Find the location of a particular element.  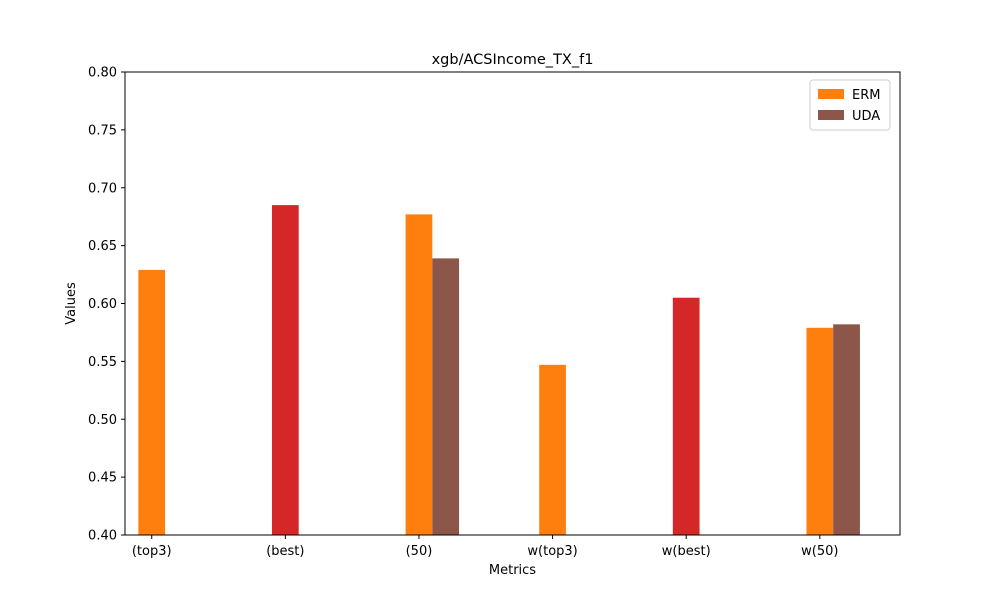

x-tick-label: w(best) is located at coordinates (686, 551).